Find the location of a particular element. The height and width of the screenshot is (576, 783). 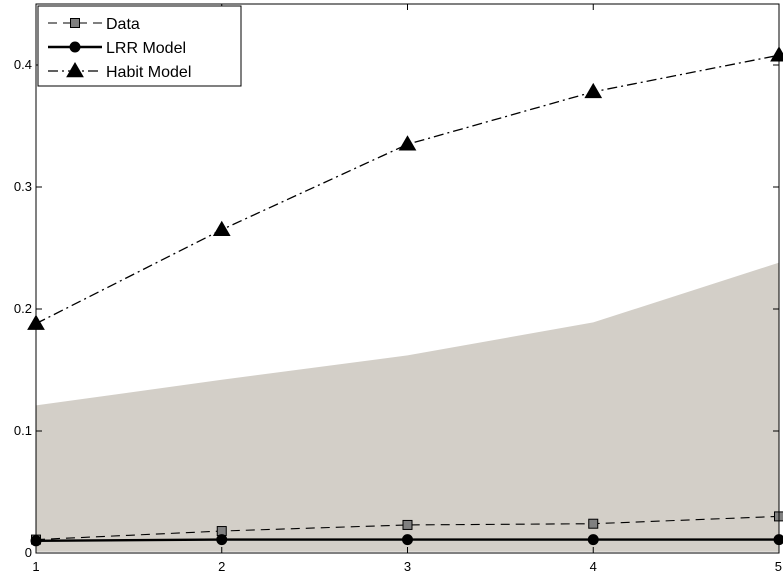

y-tick-label: 0.3 is located at coordinates (23, 186).